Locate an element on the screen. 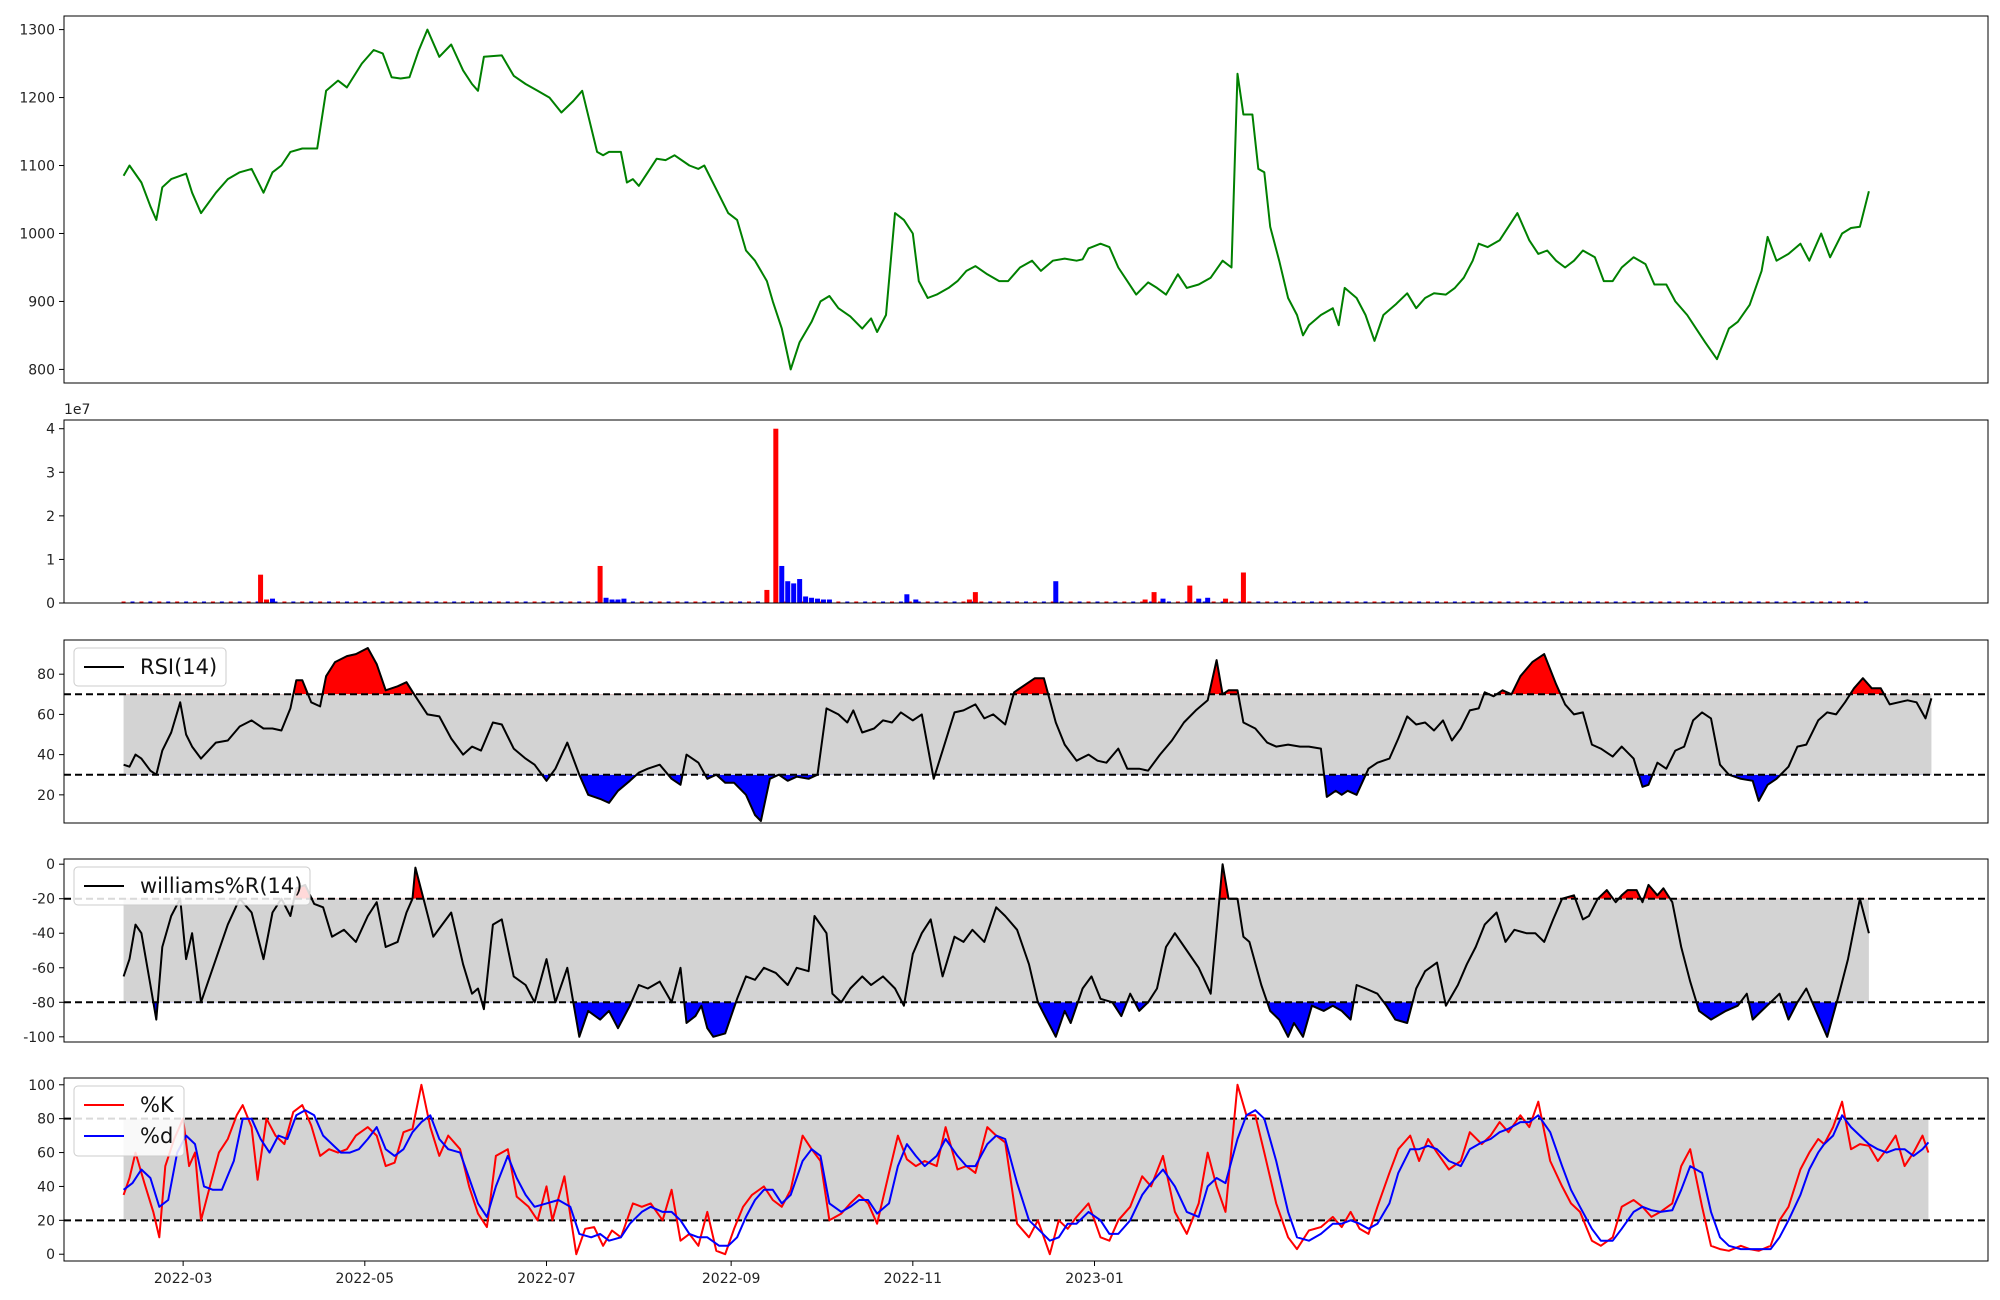  x-tick-label: 2022-11 is located at coordinates (913, 1279).